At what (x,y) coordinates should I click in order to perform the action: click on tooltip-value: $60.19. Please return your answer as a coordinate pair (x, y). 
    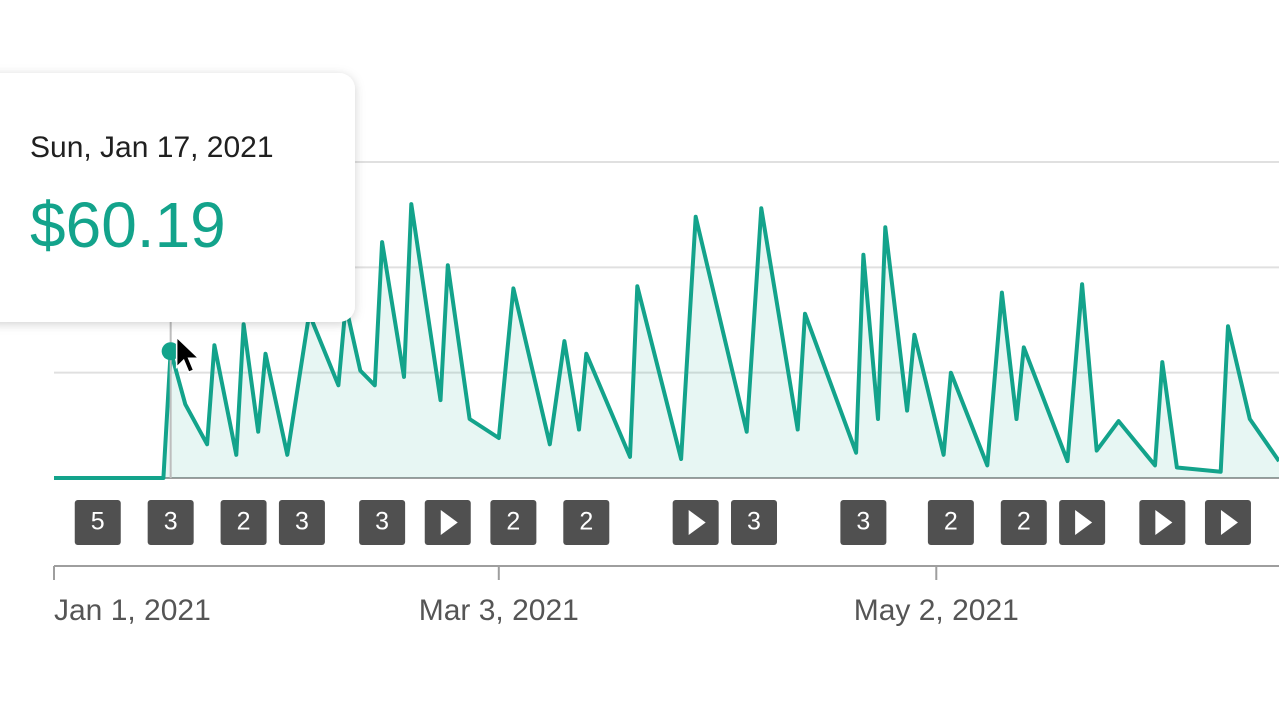
    Looking at the image, I should click on (128, 225).